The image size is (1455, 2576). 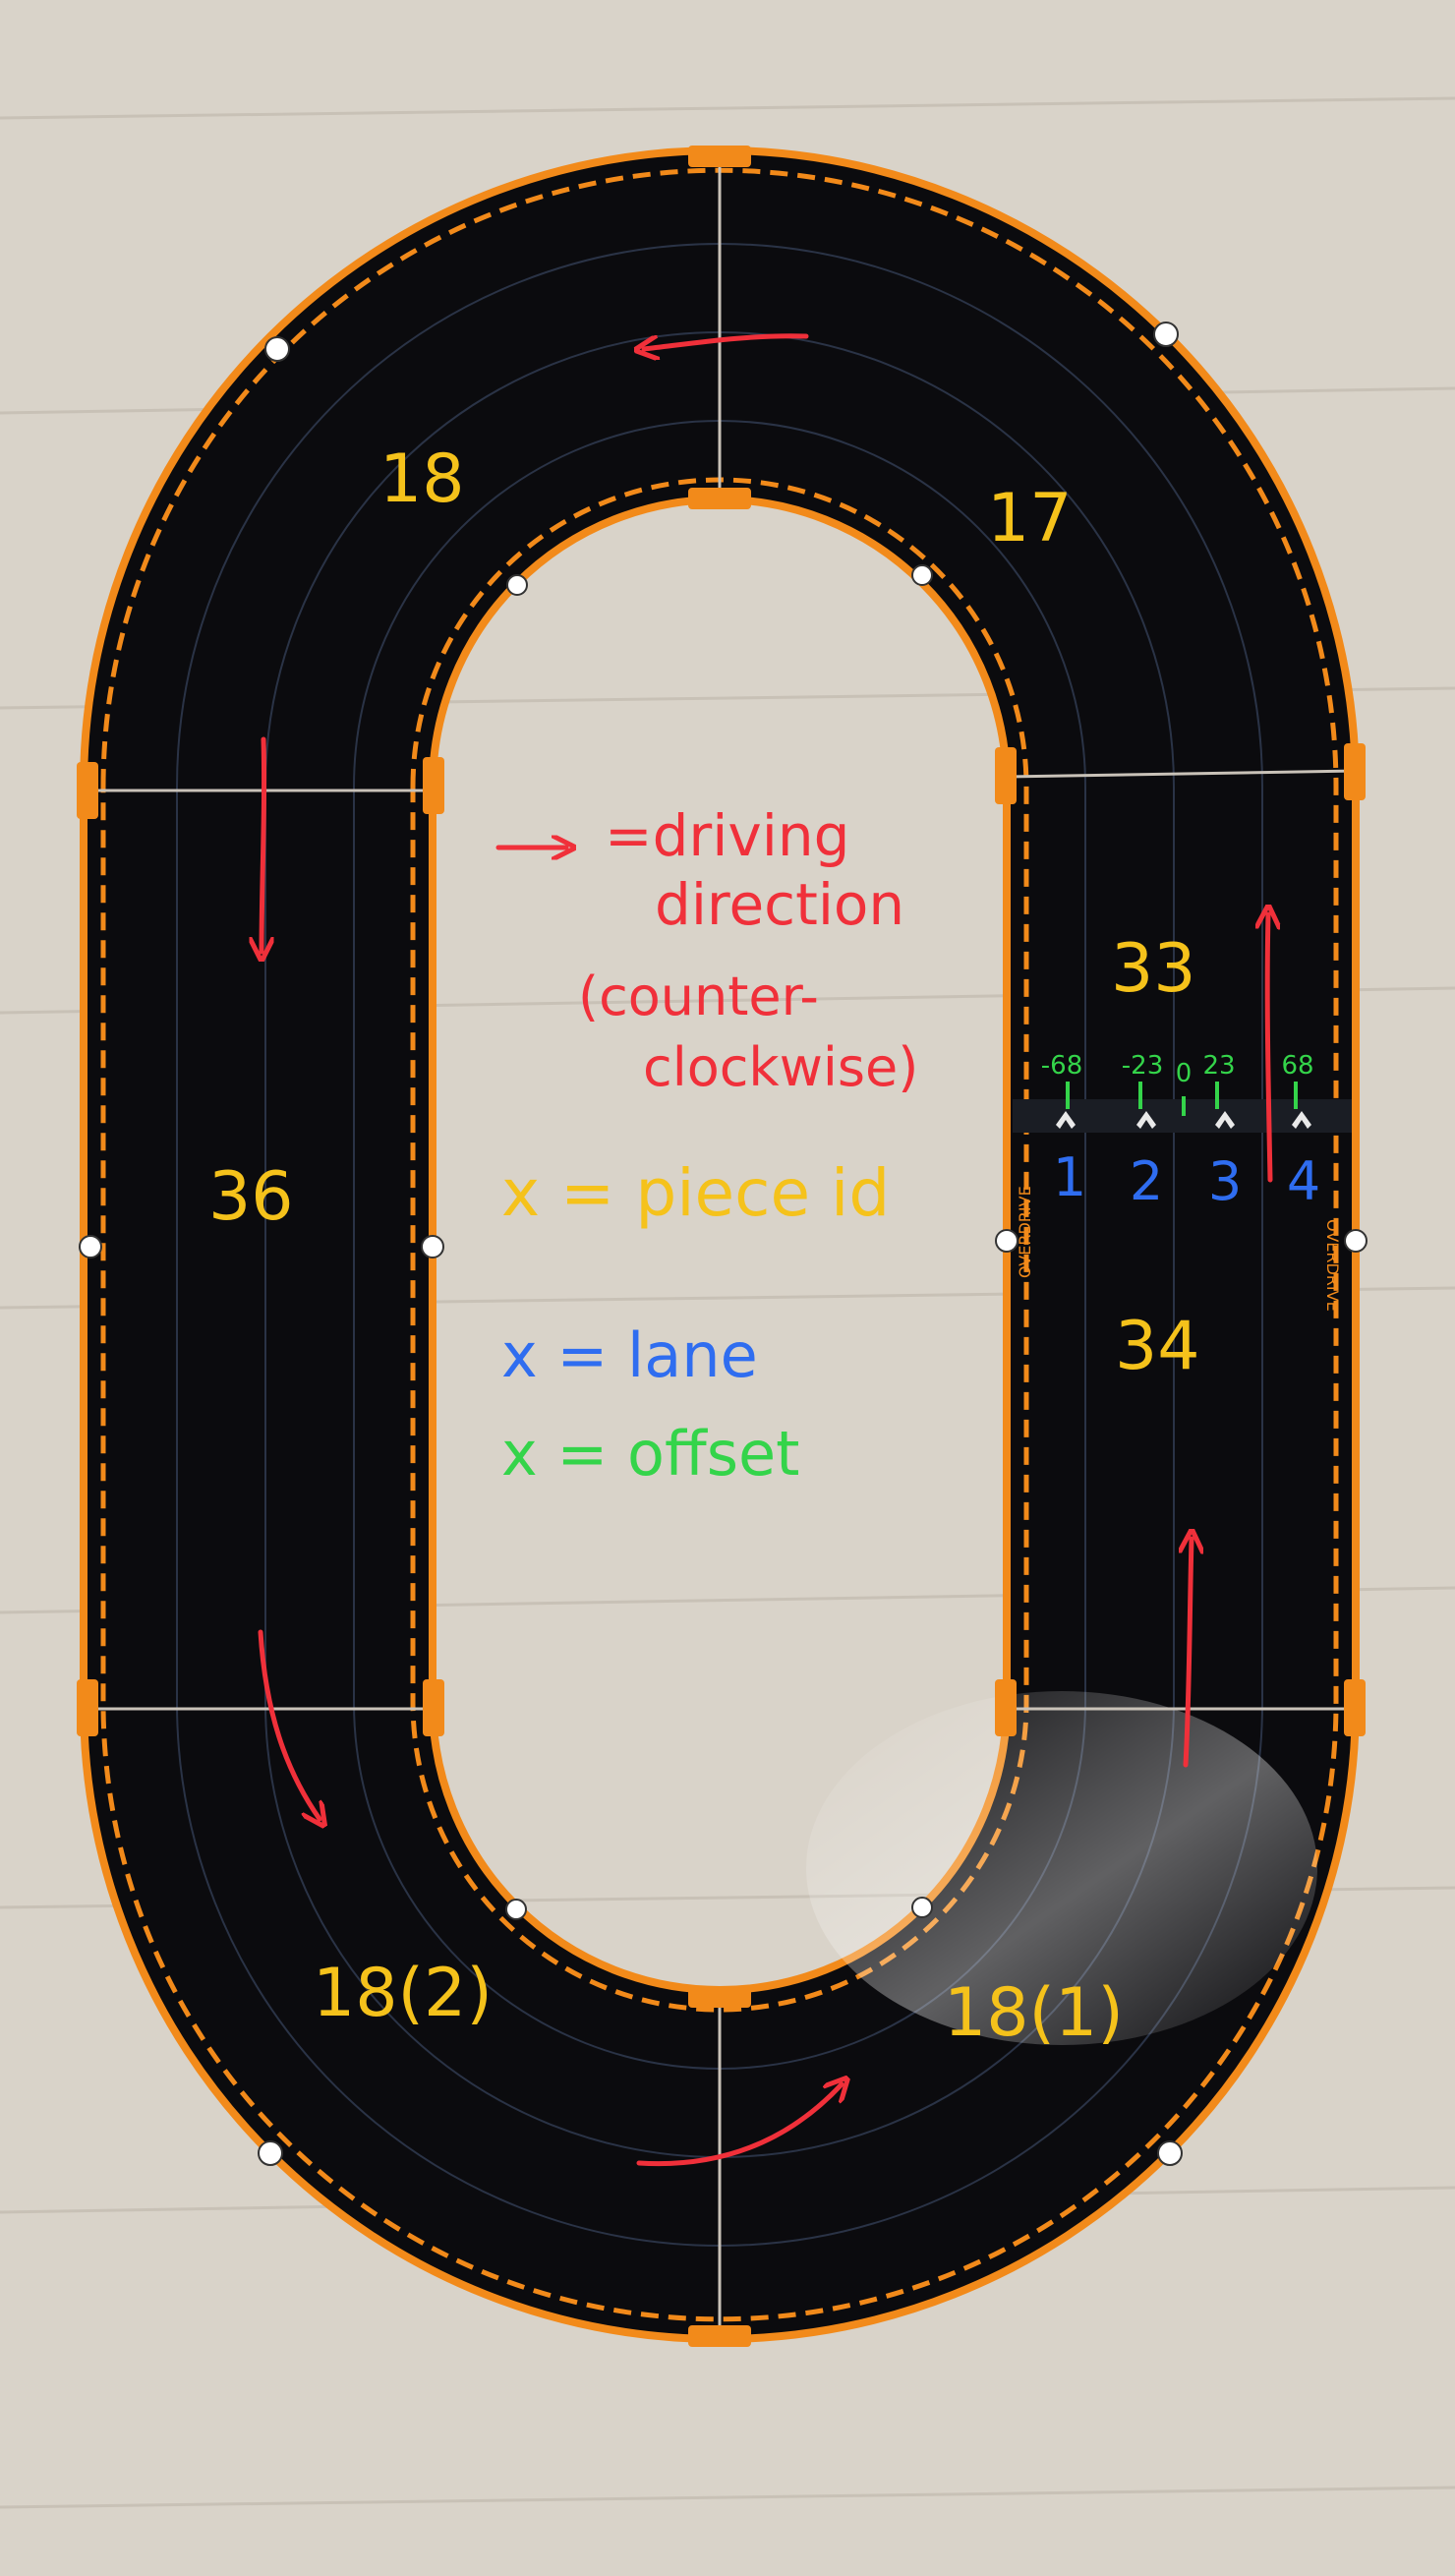 I want to click on piece-18-2: 18(2), so click(x=403, y=1993).